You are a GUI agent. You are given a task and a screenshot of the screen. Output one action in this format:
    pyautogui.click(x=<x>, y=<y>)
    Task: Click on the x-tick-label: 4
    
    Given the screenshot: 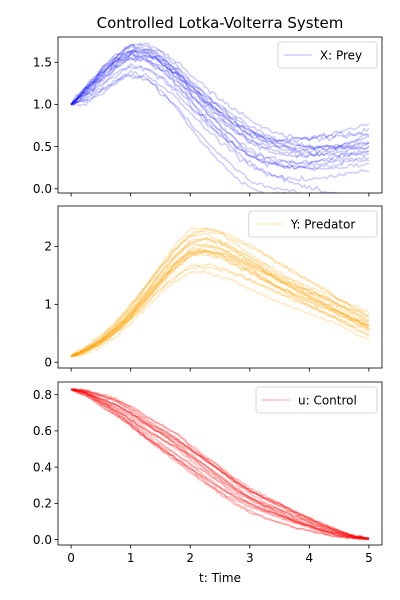 What is the action you would take?
    pyautogui.click(x=310, y=558)
    